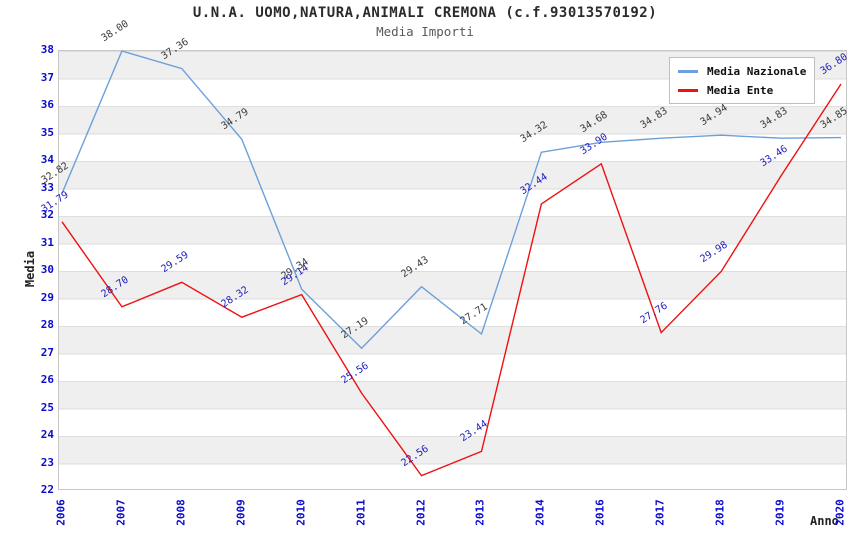 The width and height of the screenshot is (850, 550). What do you see at coordinates (47, 159) in the screenshot?
I see `y-tick-label: 34` at bounding box center [47, 159].